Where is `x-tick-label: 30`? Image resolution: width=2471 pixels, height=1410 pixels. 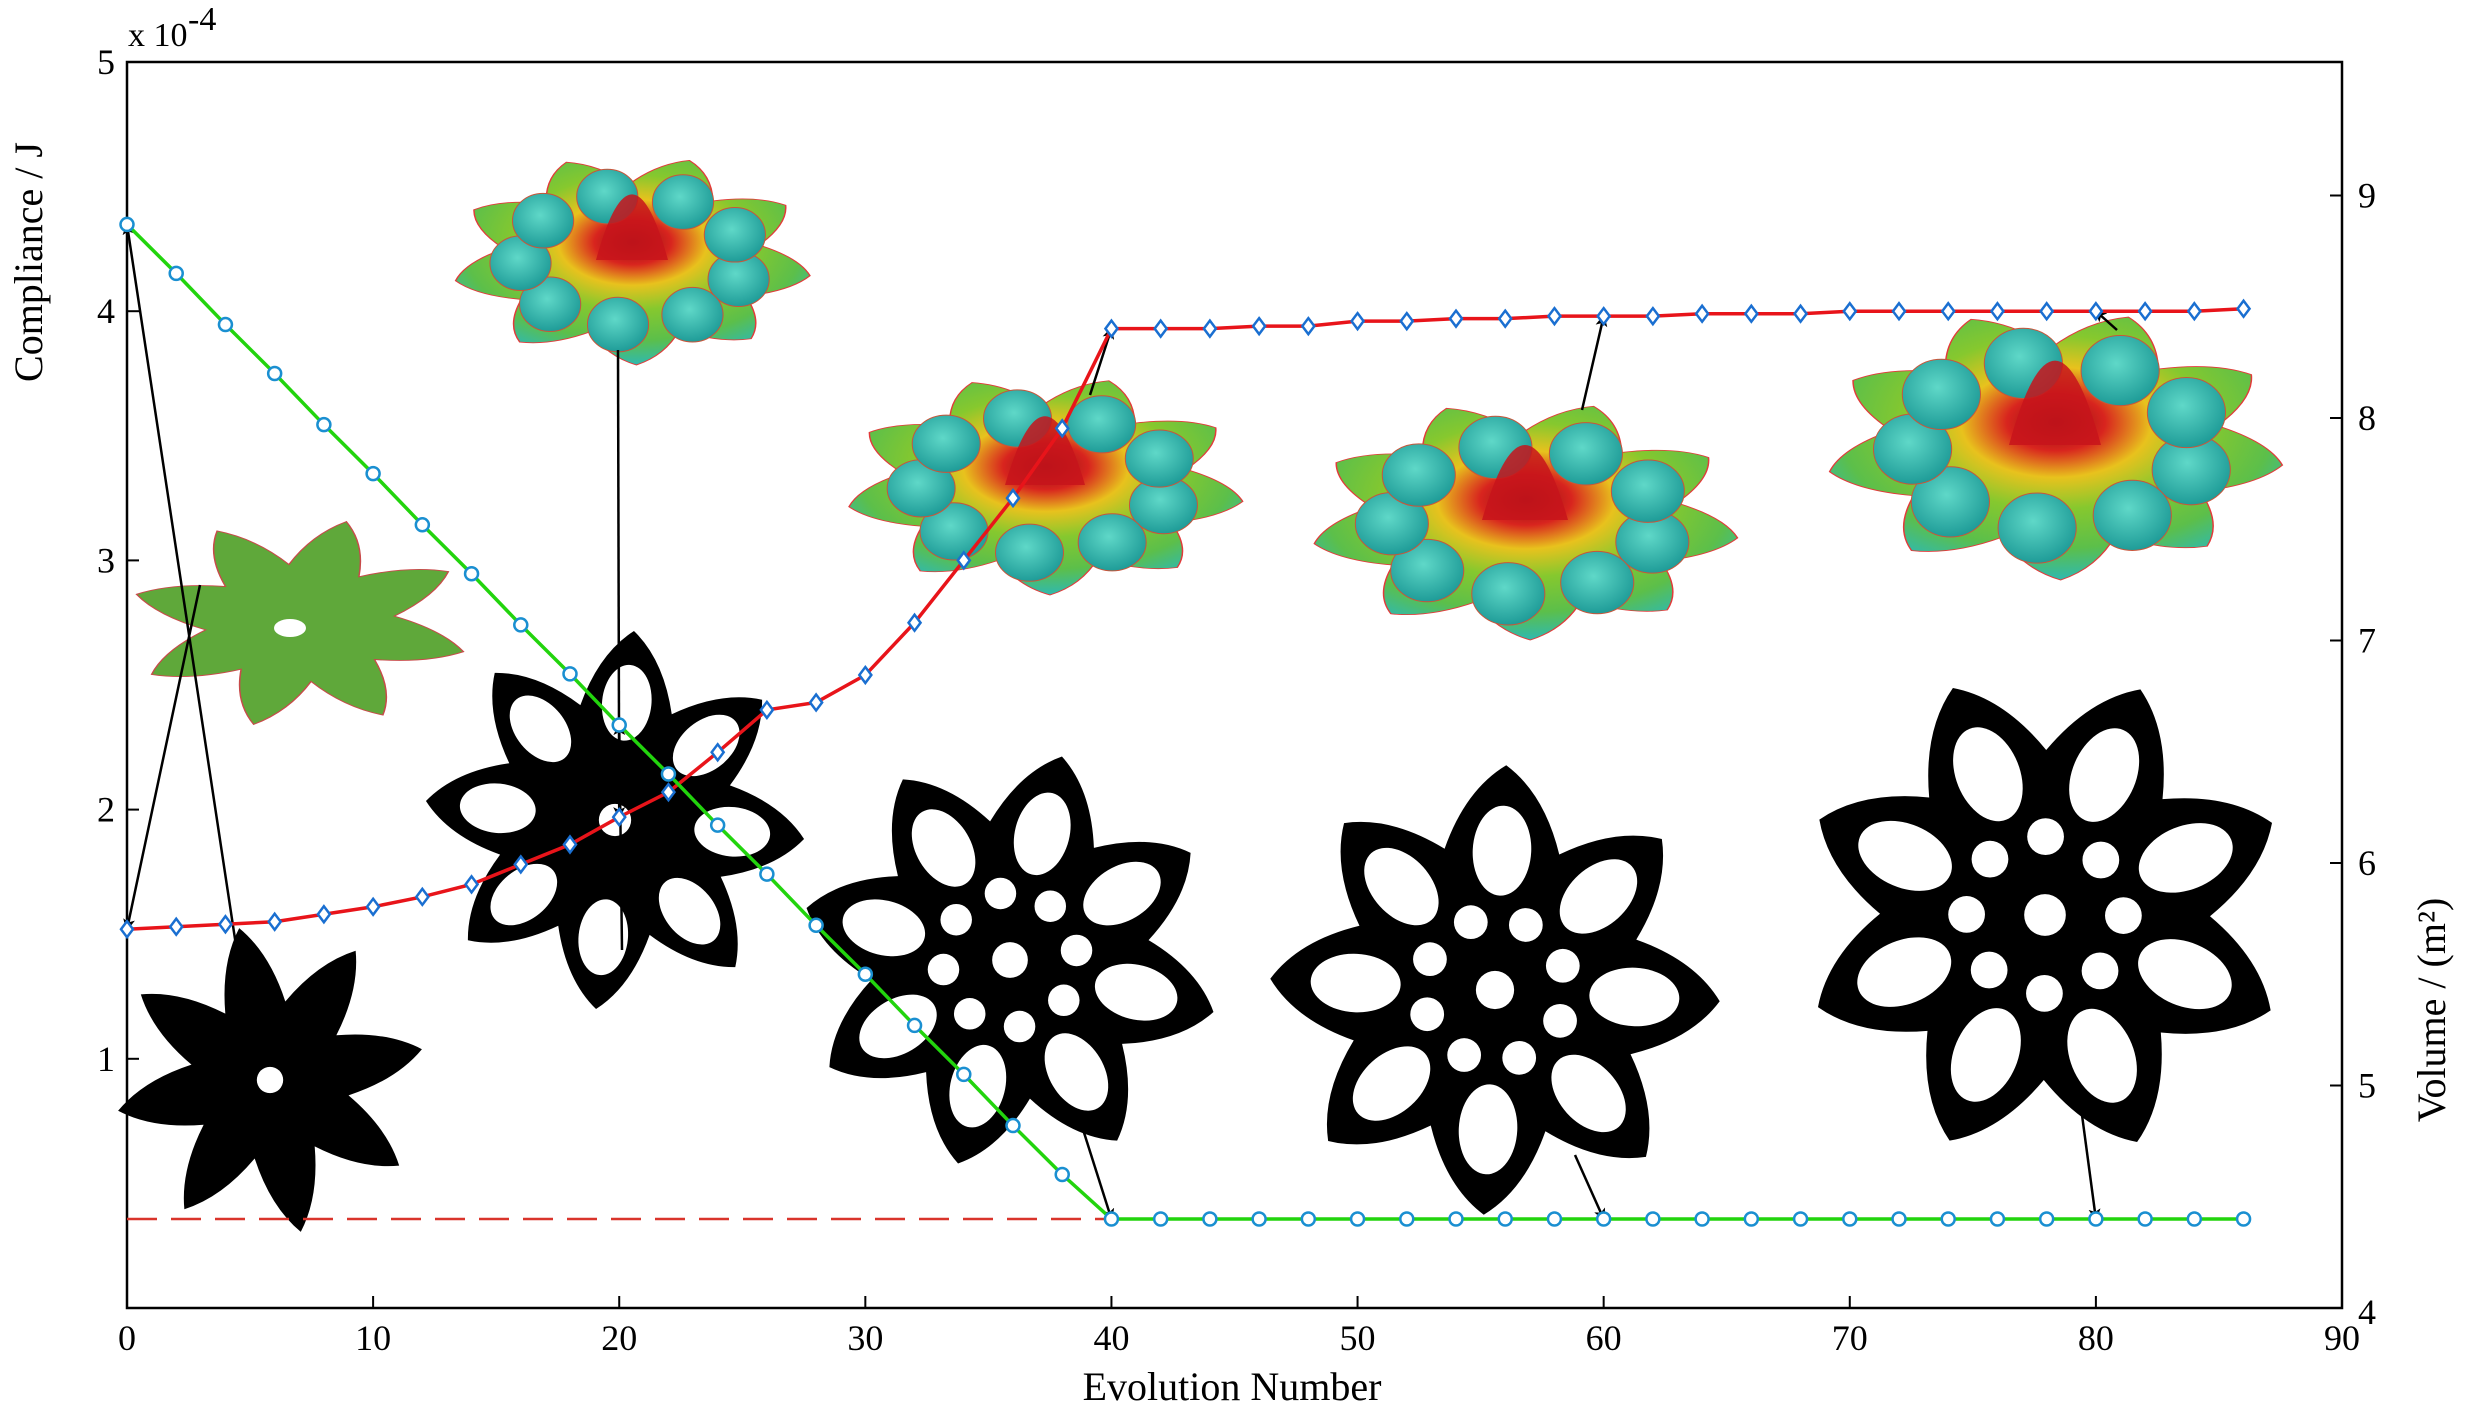 x-tick-label: 30 is located at coordinates (865, 1338).